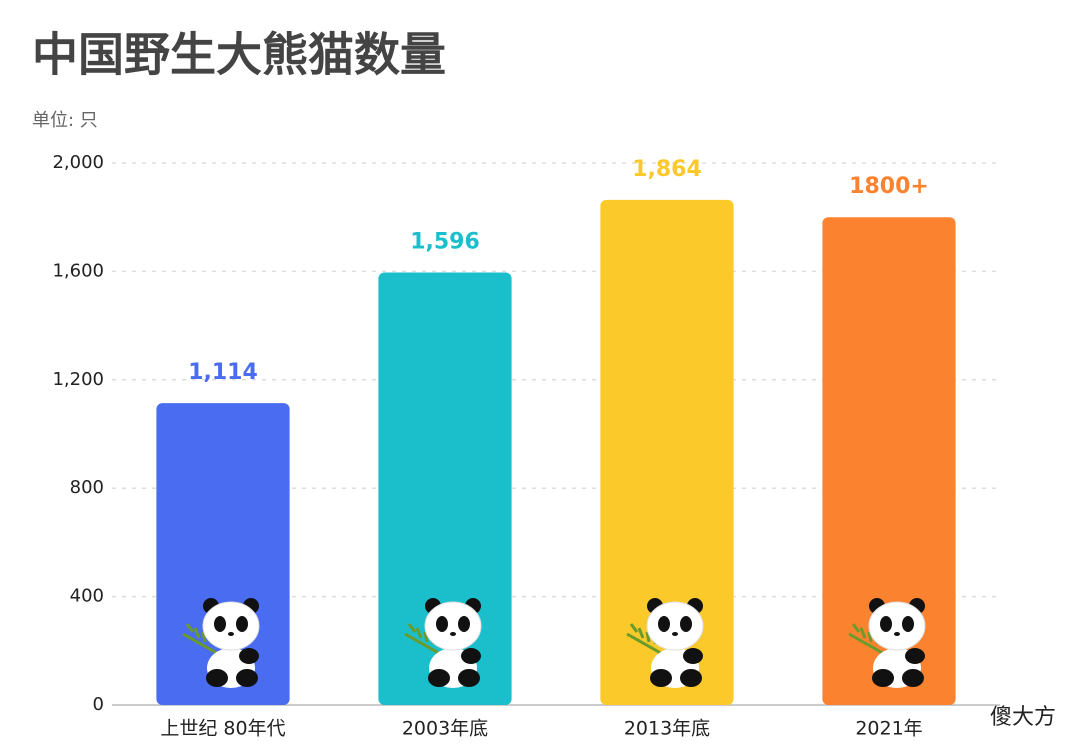 Image resolution: width=1080 pixels, height=754 pixels. I want to click on chart-subtitle: 单位: 只, so click(65, 120).